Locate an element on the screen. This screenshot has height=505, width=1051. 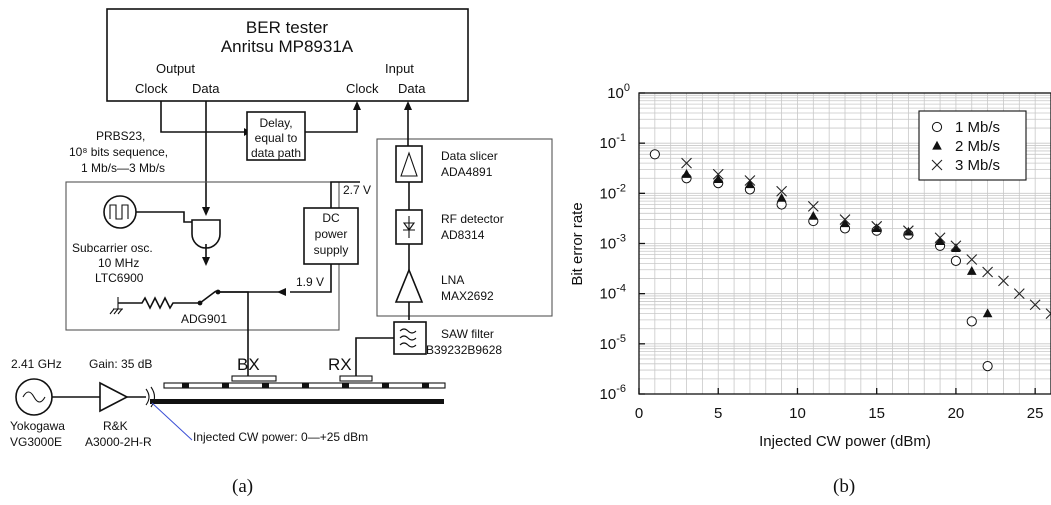
y-axis-label: Bit error rate is located at coordinates (577, 243).